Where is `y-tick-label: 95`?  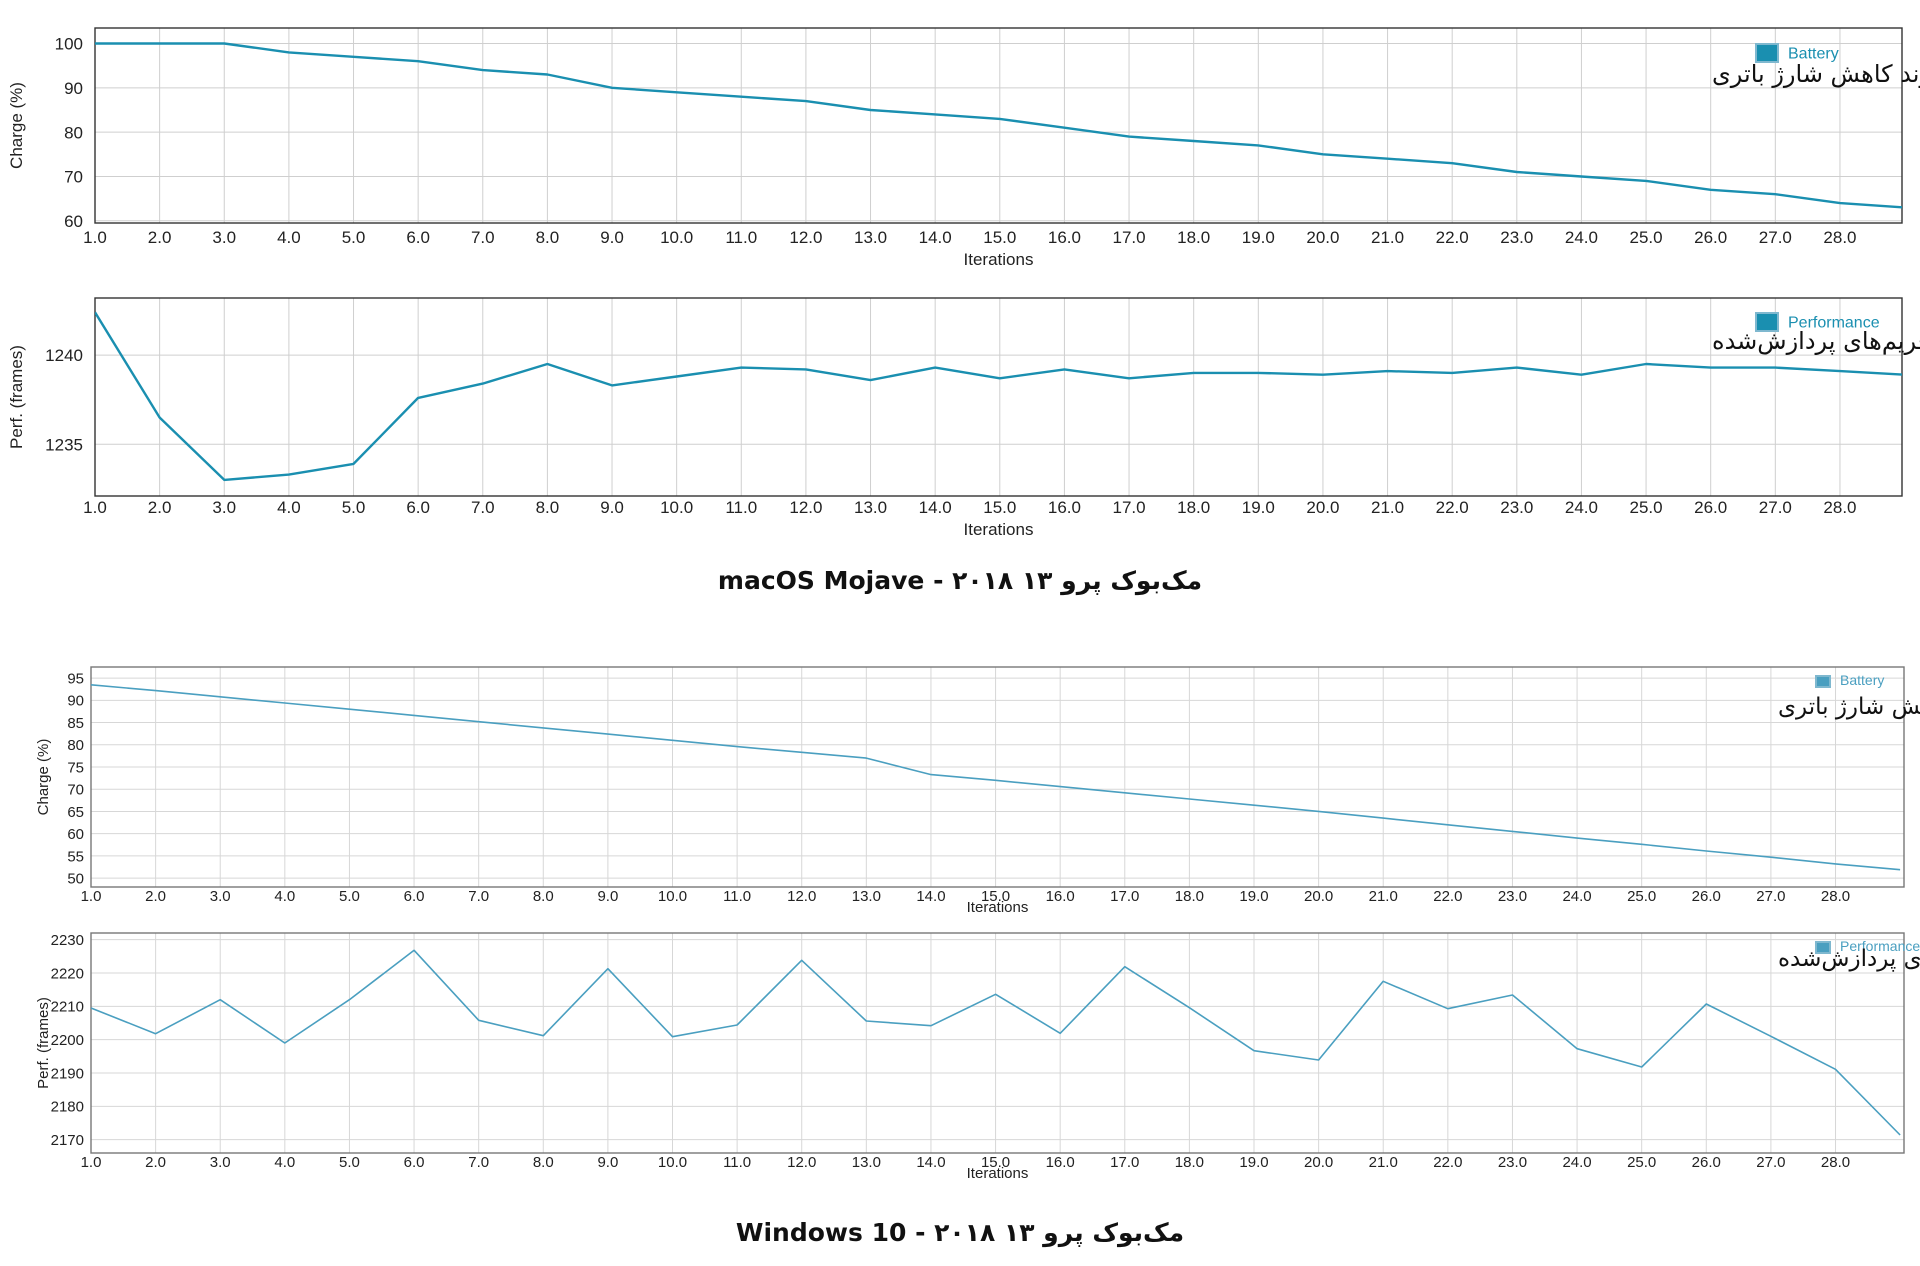 y-tick-label: 95 is located at coordinates (75, 679).